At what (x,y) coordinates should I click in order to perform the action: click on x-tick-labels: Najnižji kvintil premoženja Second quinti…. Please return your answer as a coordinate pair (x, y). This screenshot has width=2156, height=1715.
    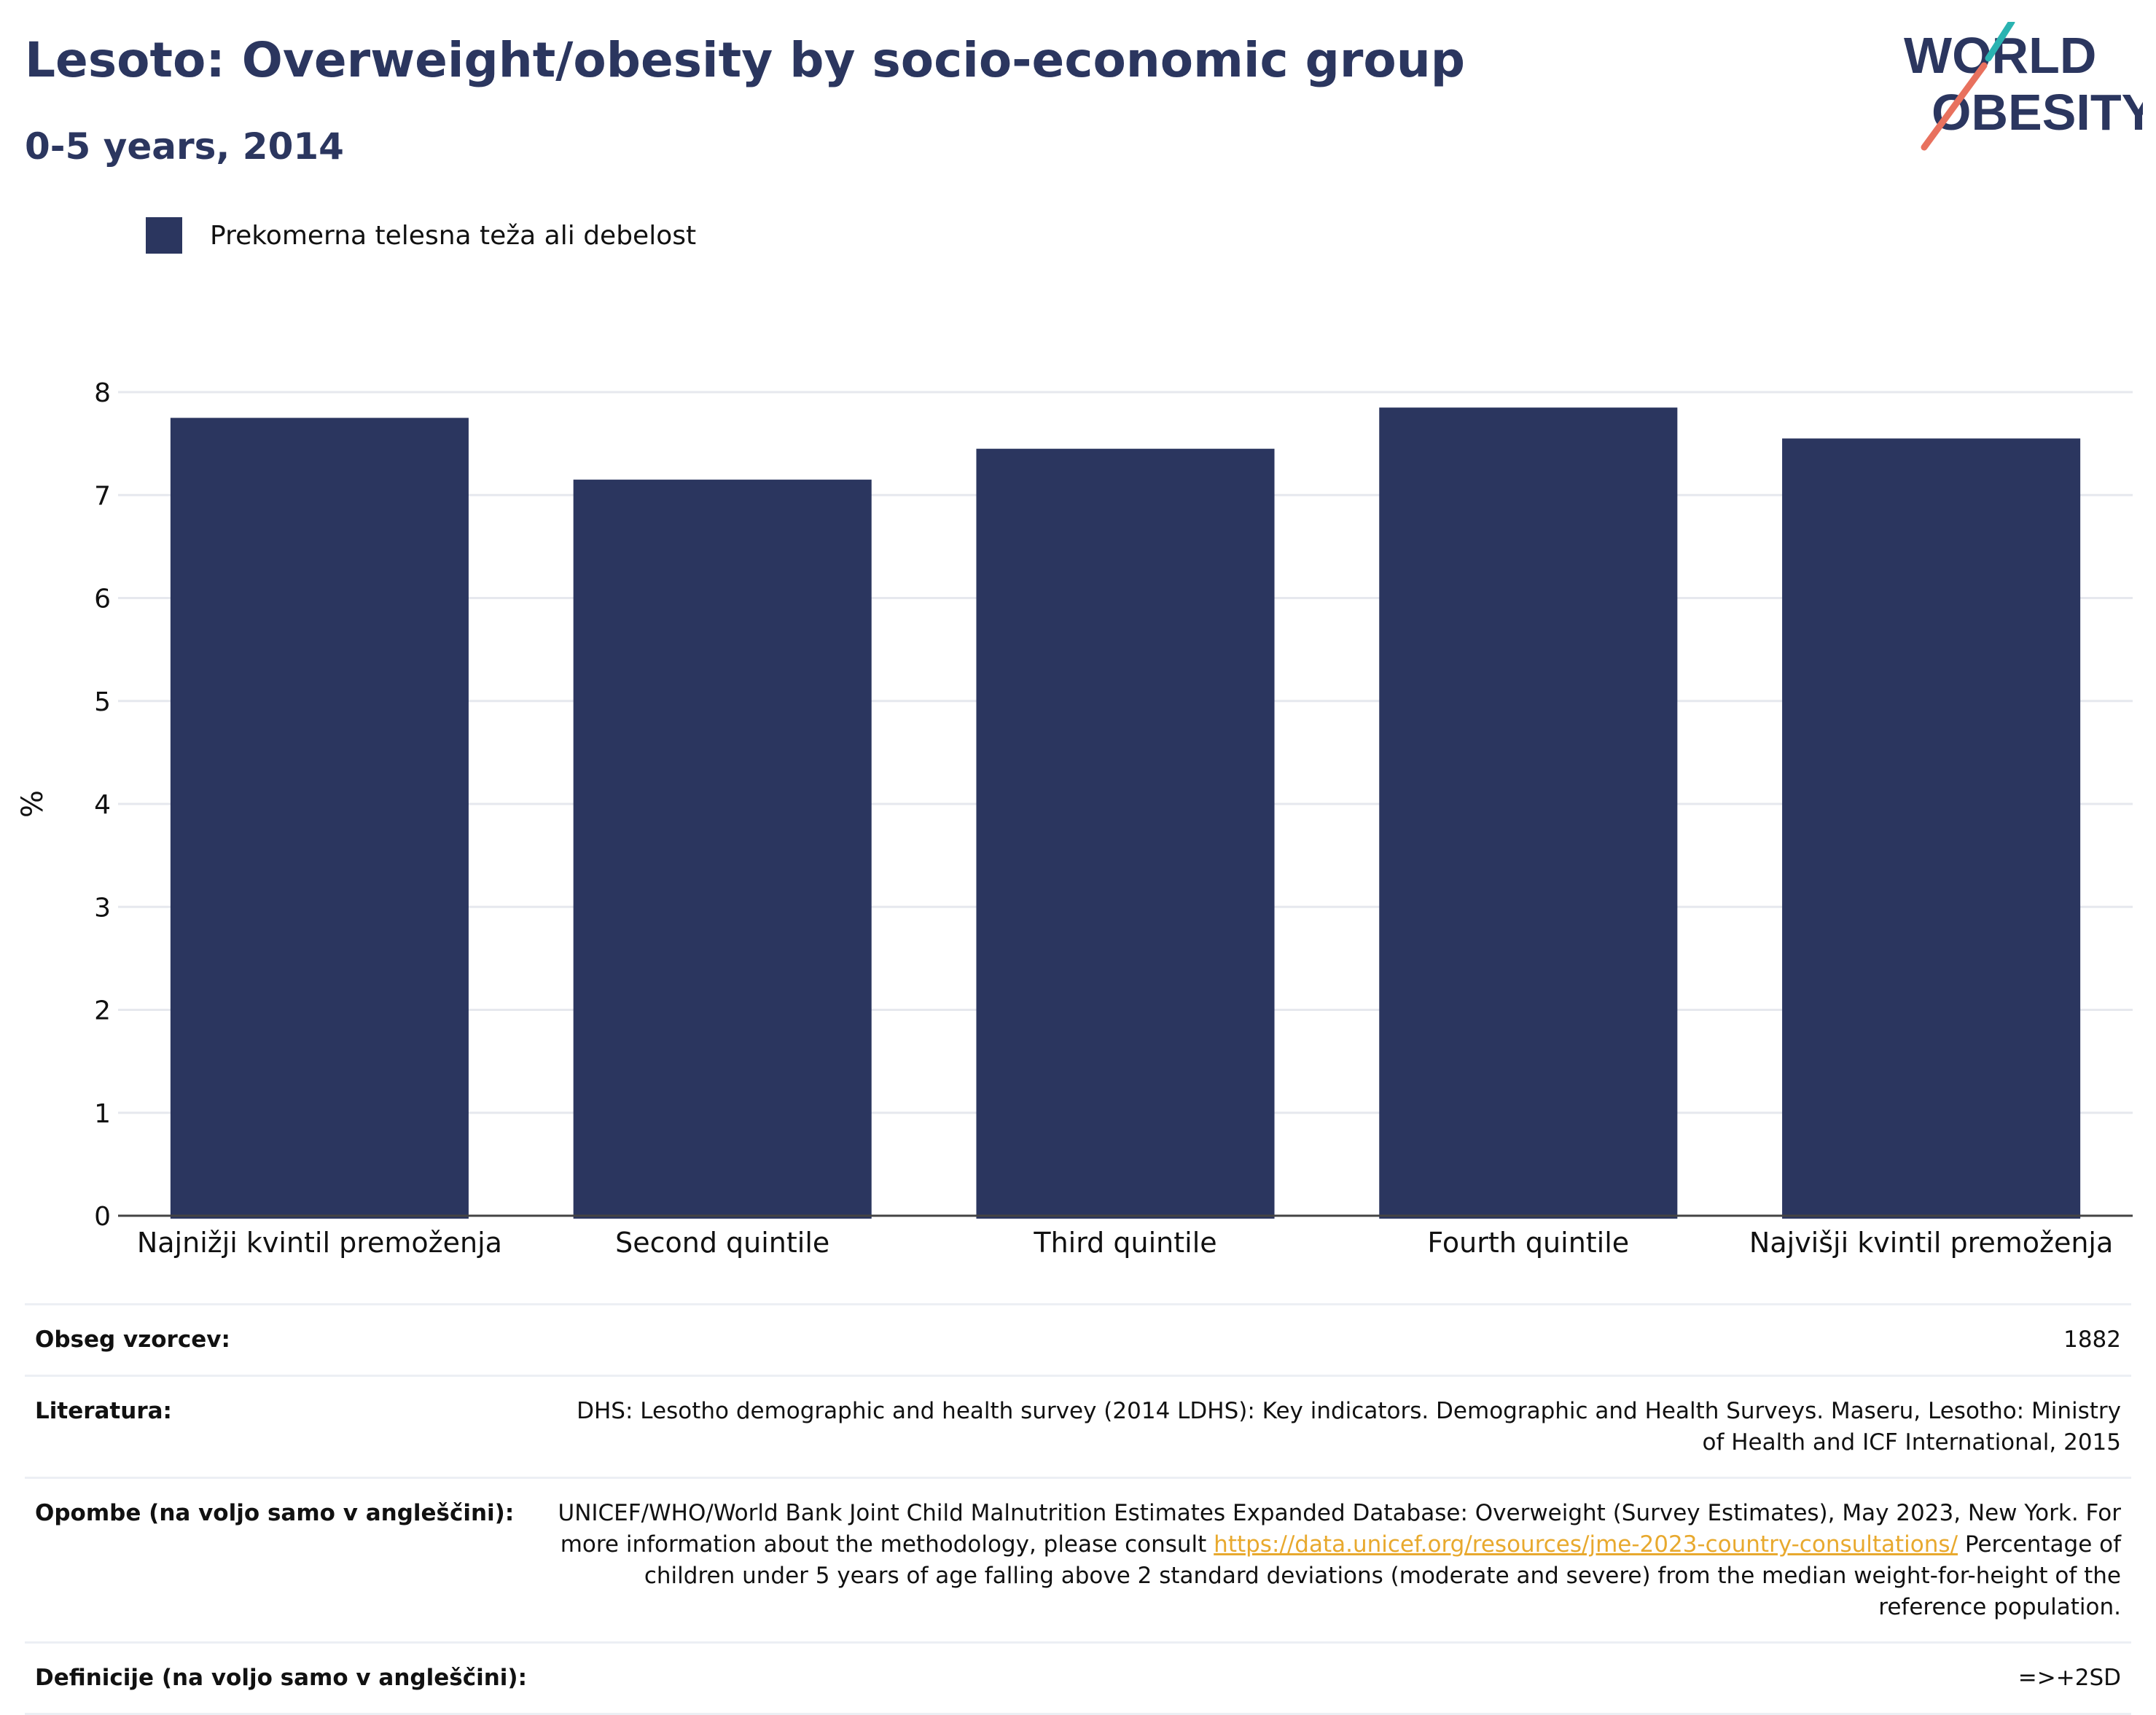
    Looking at the image, I should click on (1125, 1243).